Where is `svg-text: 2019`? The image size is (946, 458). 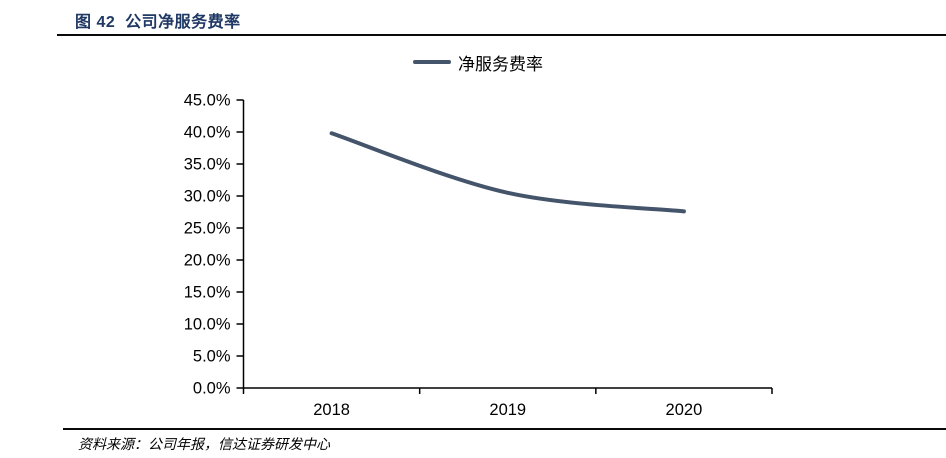
svg-text: 2019 is located at coordinates (507, 410).